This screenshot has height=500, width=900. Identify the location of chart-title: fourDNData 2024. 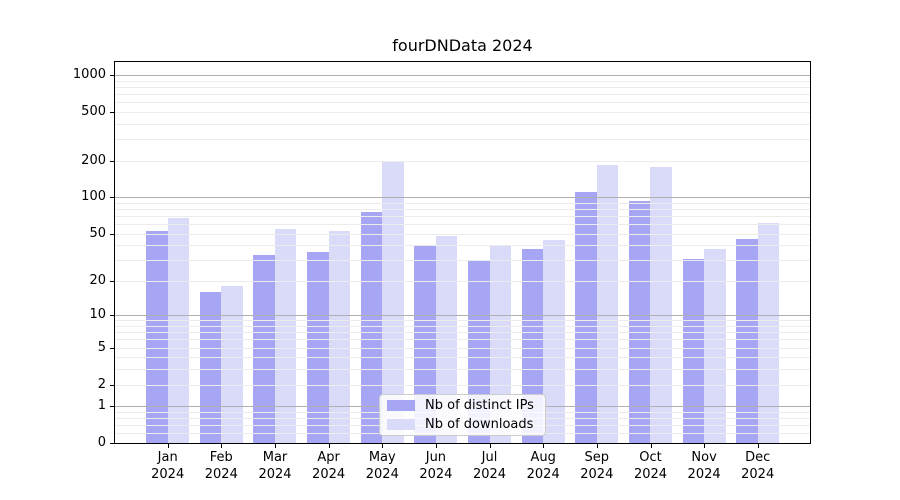
(462, 45).